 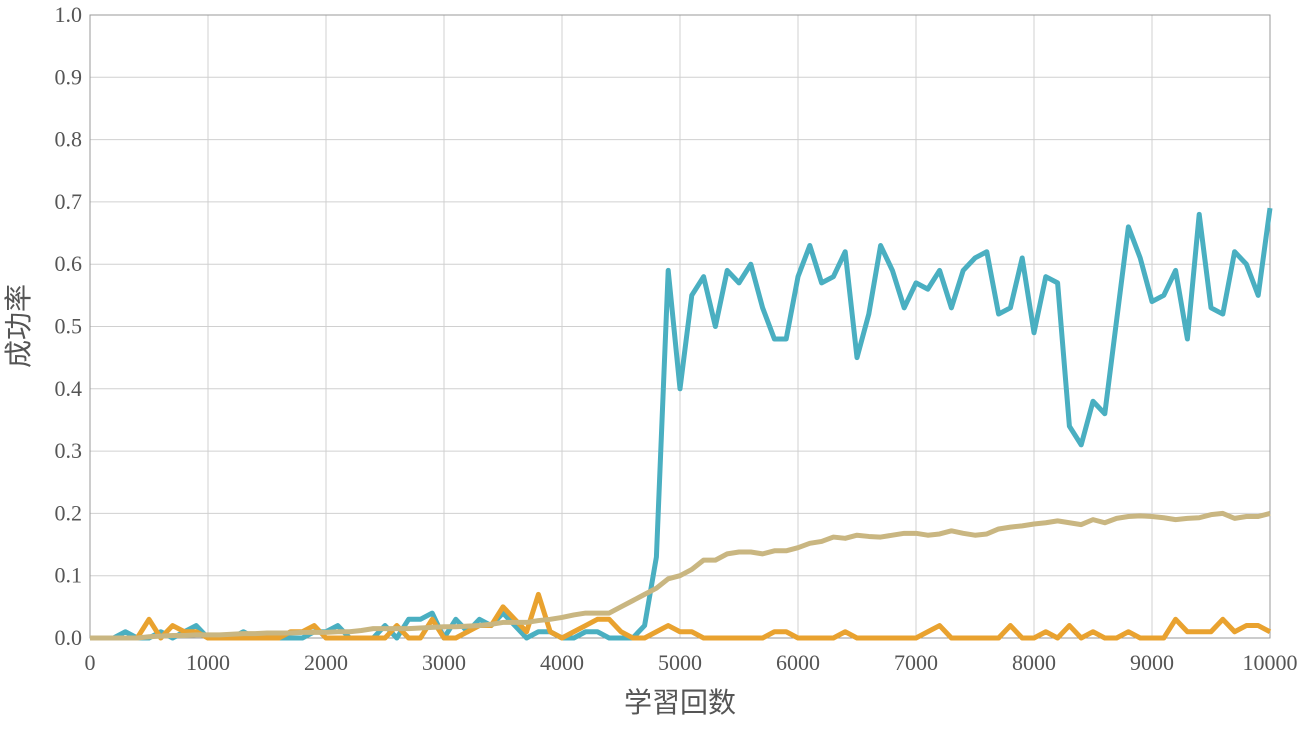 What do you see at coordinates (69, 326) in the screenshot?
I see `y-tick-label: 0.5` at bounding box center [69, 326].